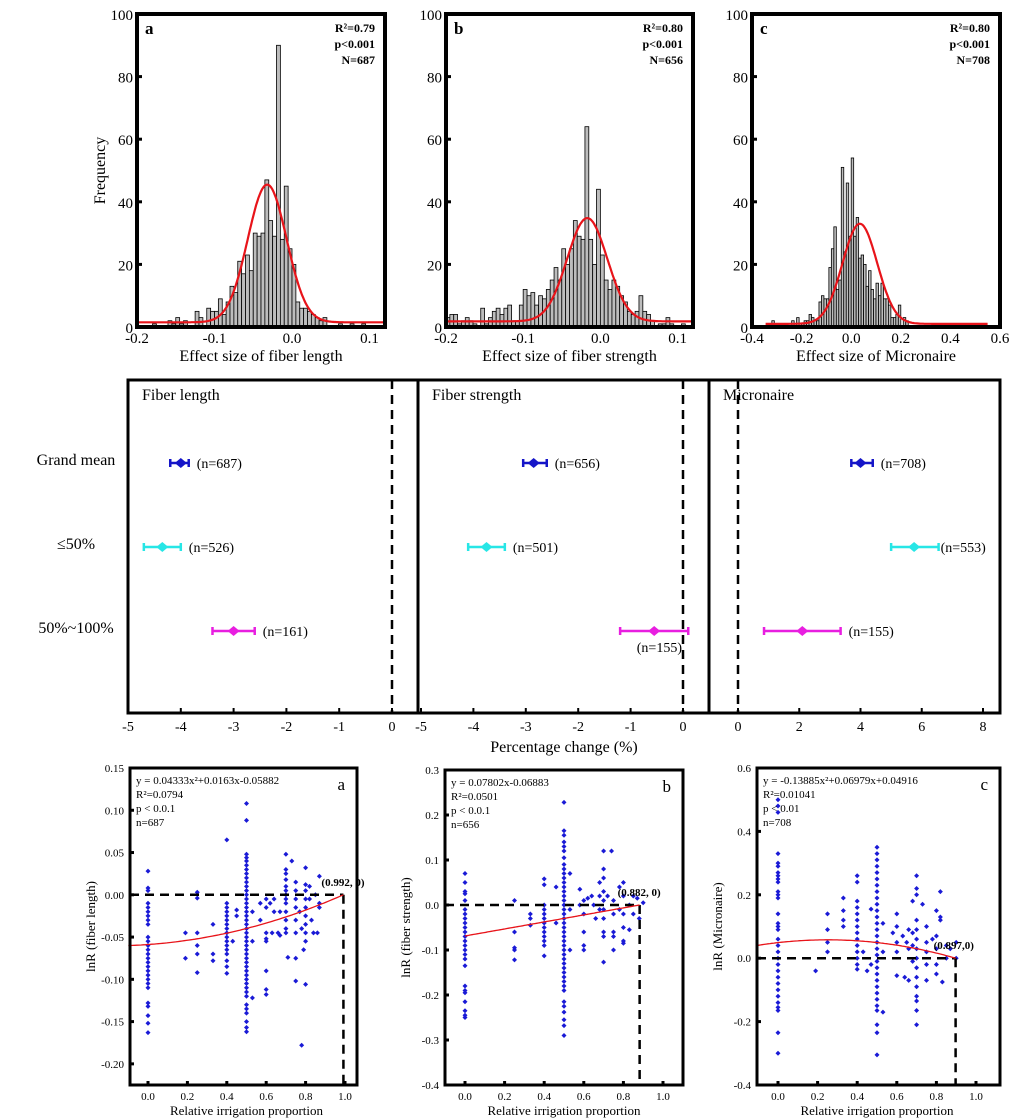 This screenshot has width=1029, height=1120. I want to click on y-tick-label: 20, so click(740, 266).